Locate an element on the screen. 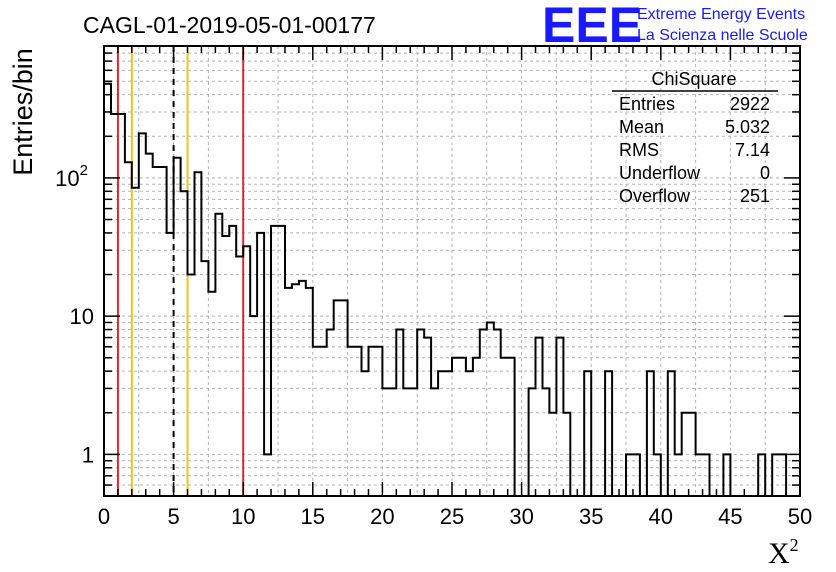 The width and height of the screenshot is (836, 572). reference-lines is located at coordinates (180, 271).